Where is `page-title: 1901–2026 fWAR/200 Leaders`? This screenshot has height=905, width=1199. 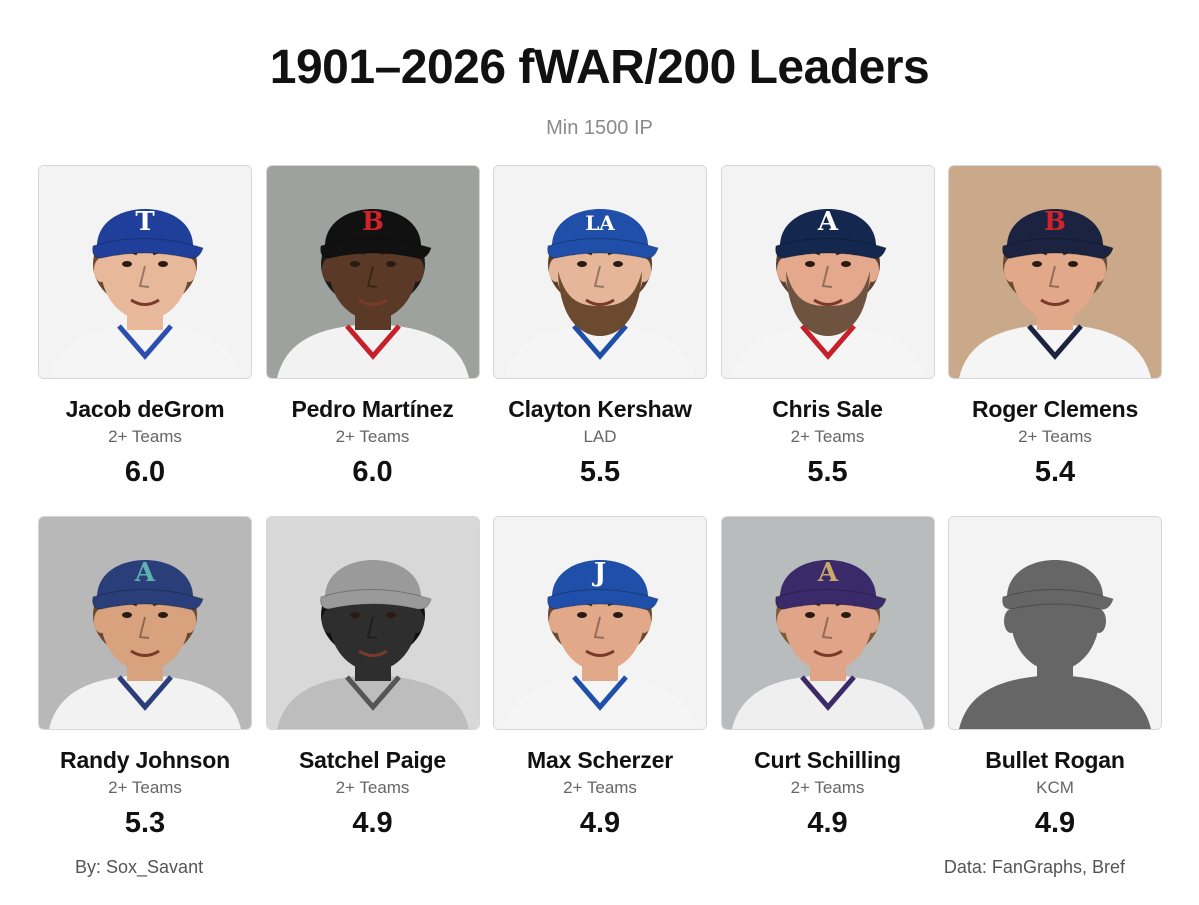
page-title: 1901–2026 fWAR/200 Leaders is located at coordinates (599, 67).